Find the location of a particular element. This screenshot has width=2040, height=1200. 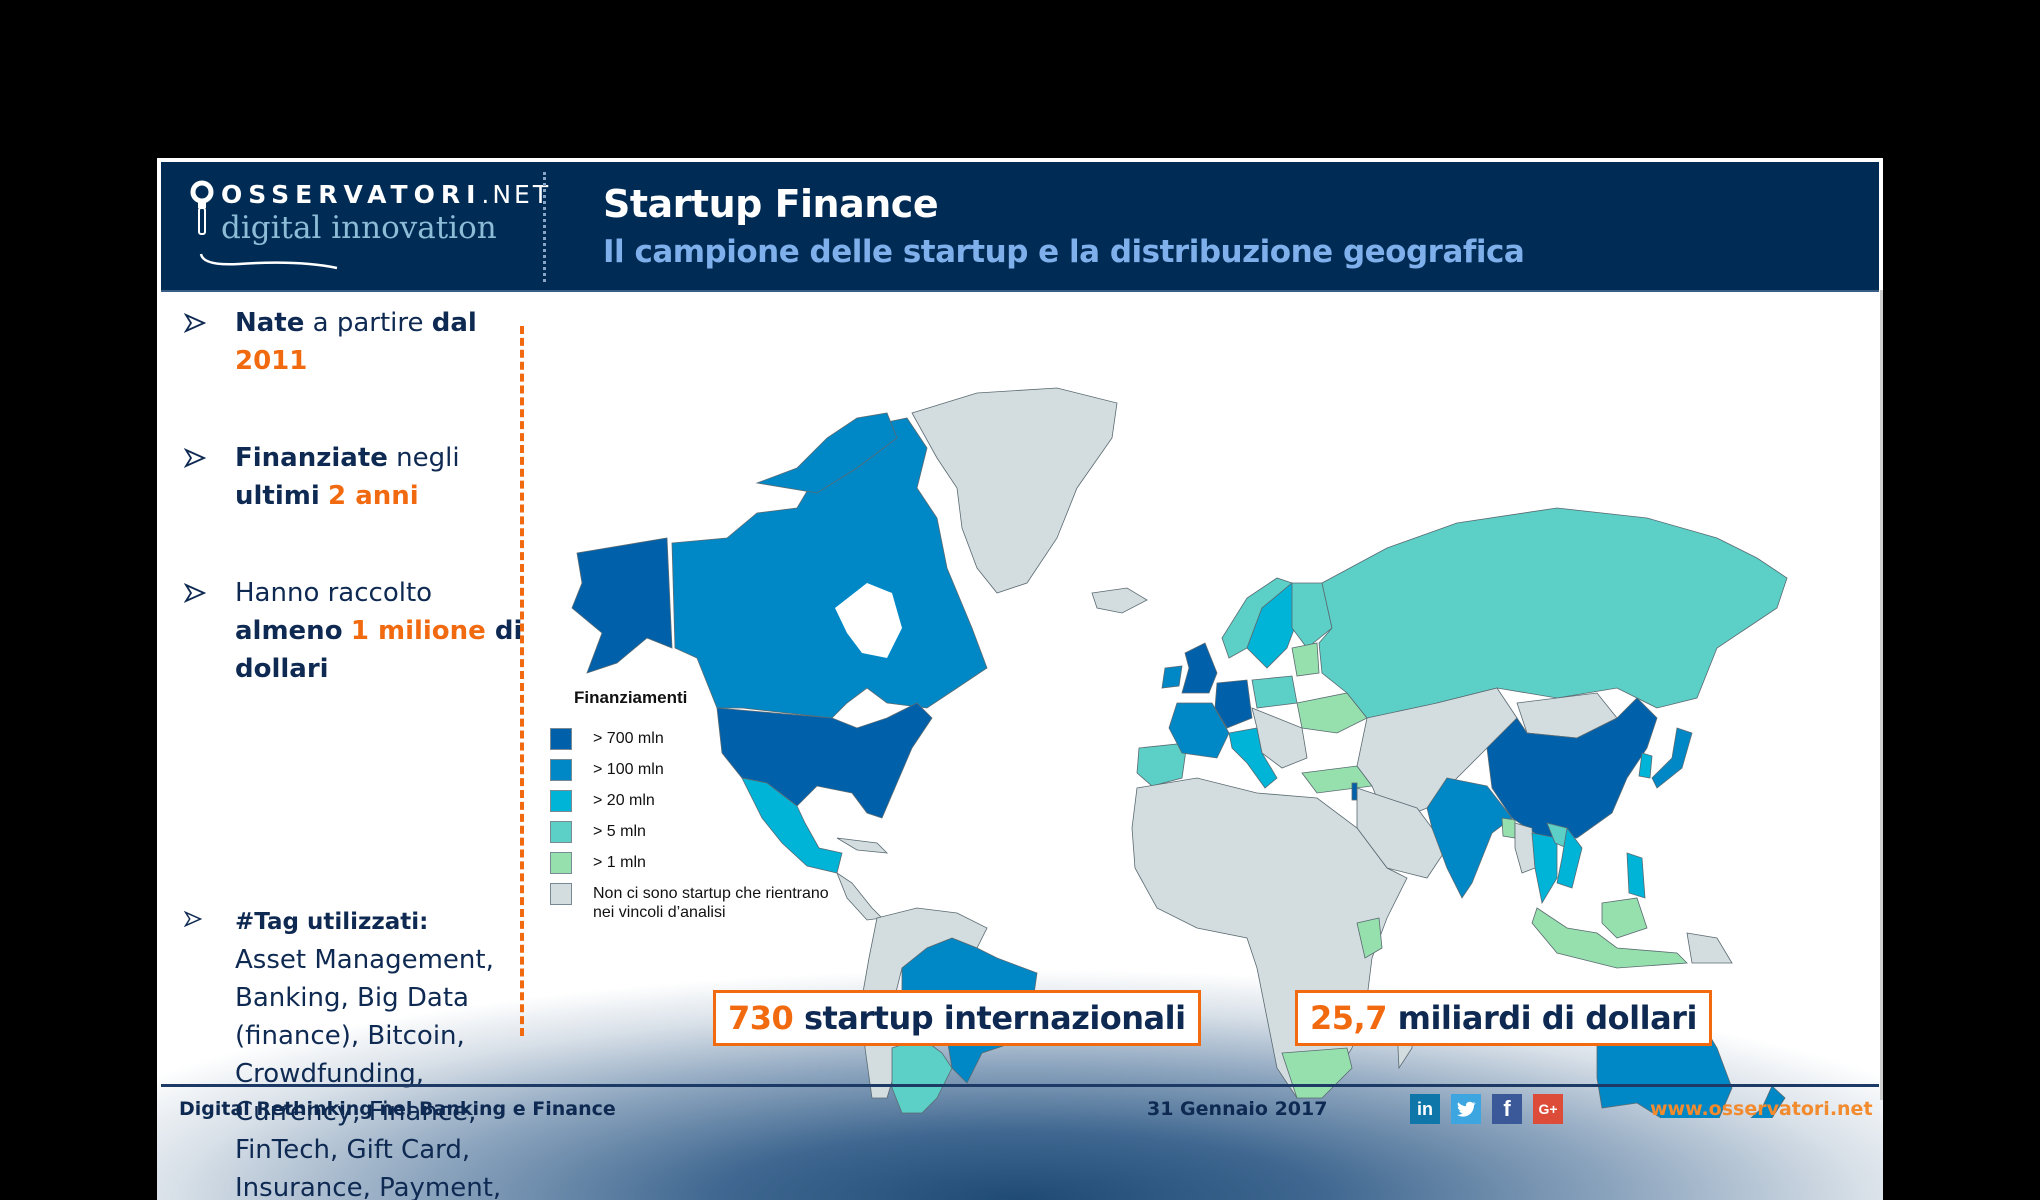

country-myanmar is located at coordinates (1525, 848).